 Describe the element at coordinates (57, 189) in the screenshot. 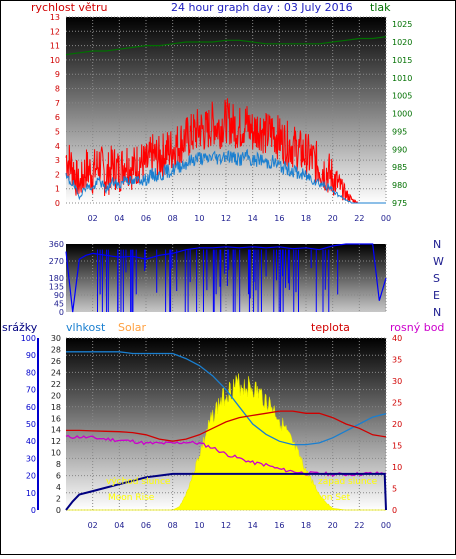

I see `wind-speed-tick-label: 1` at that location.